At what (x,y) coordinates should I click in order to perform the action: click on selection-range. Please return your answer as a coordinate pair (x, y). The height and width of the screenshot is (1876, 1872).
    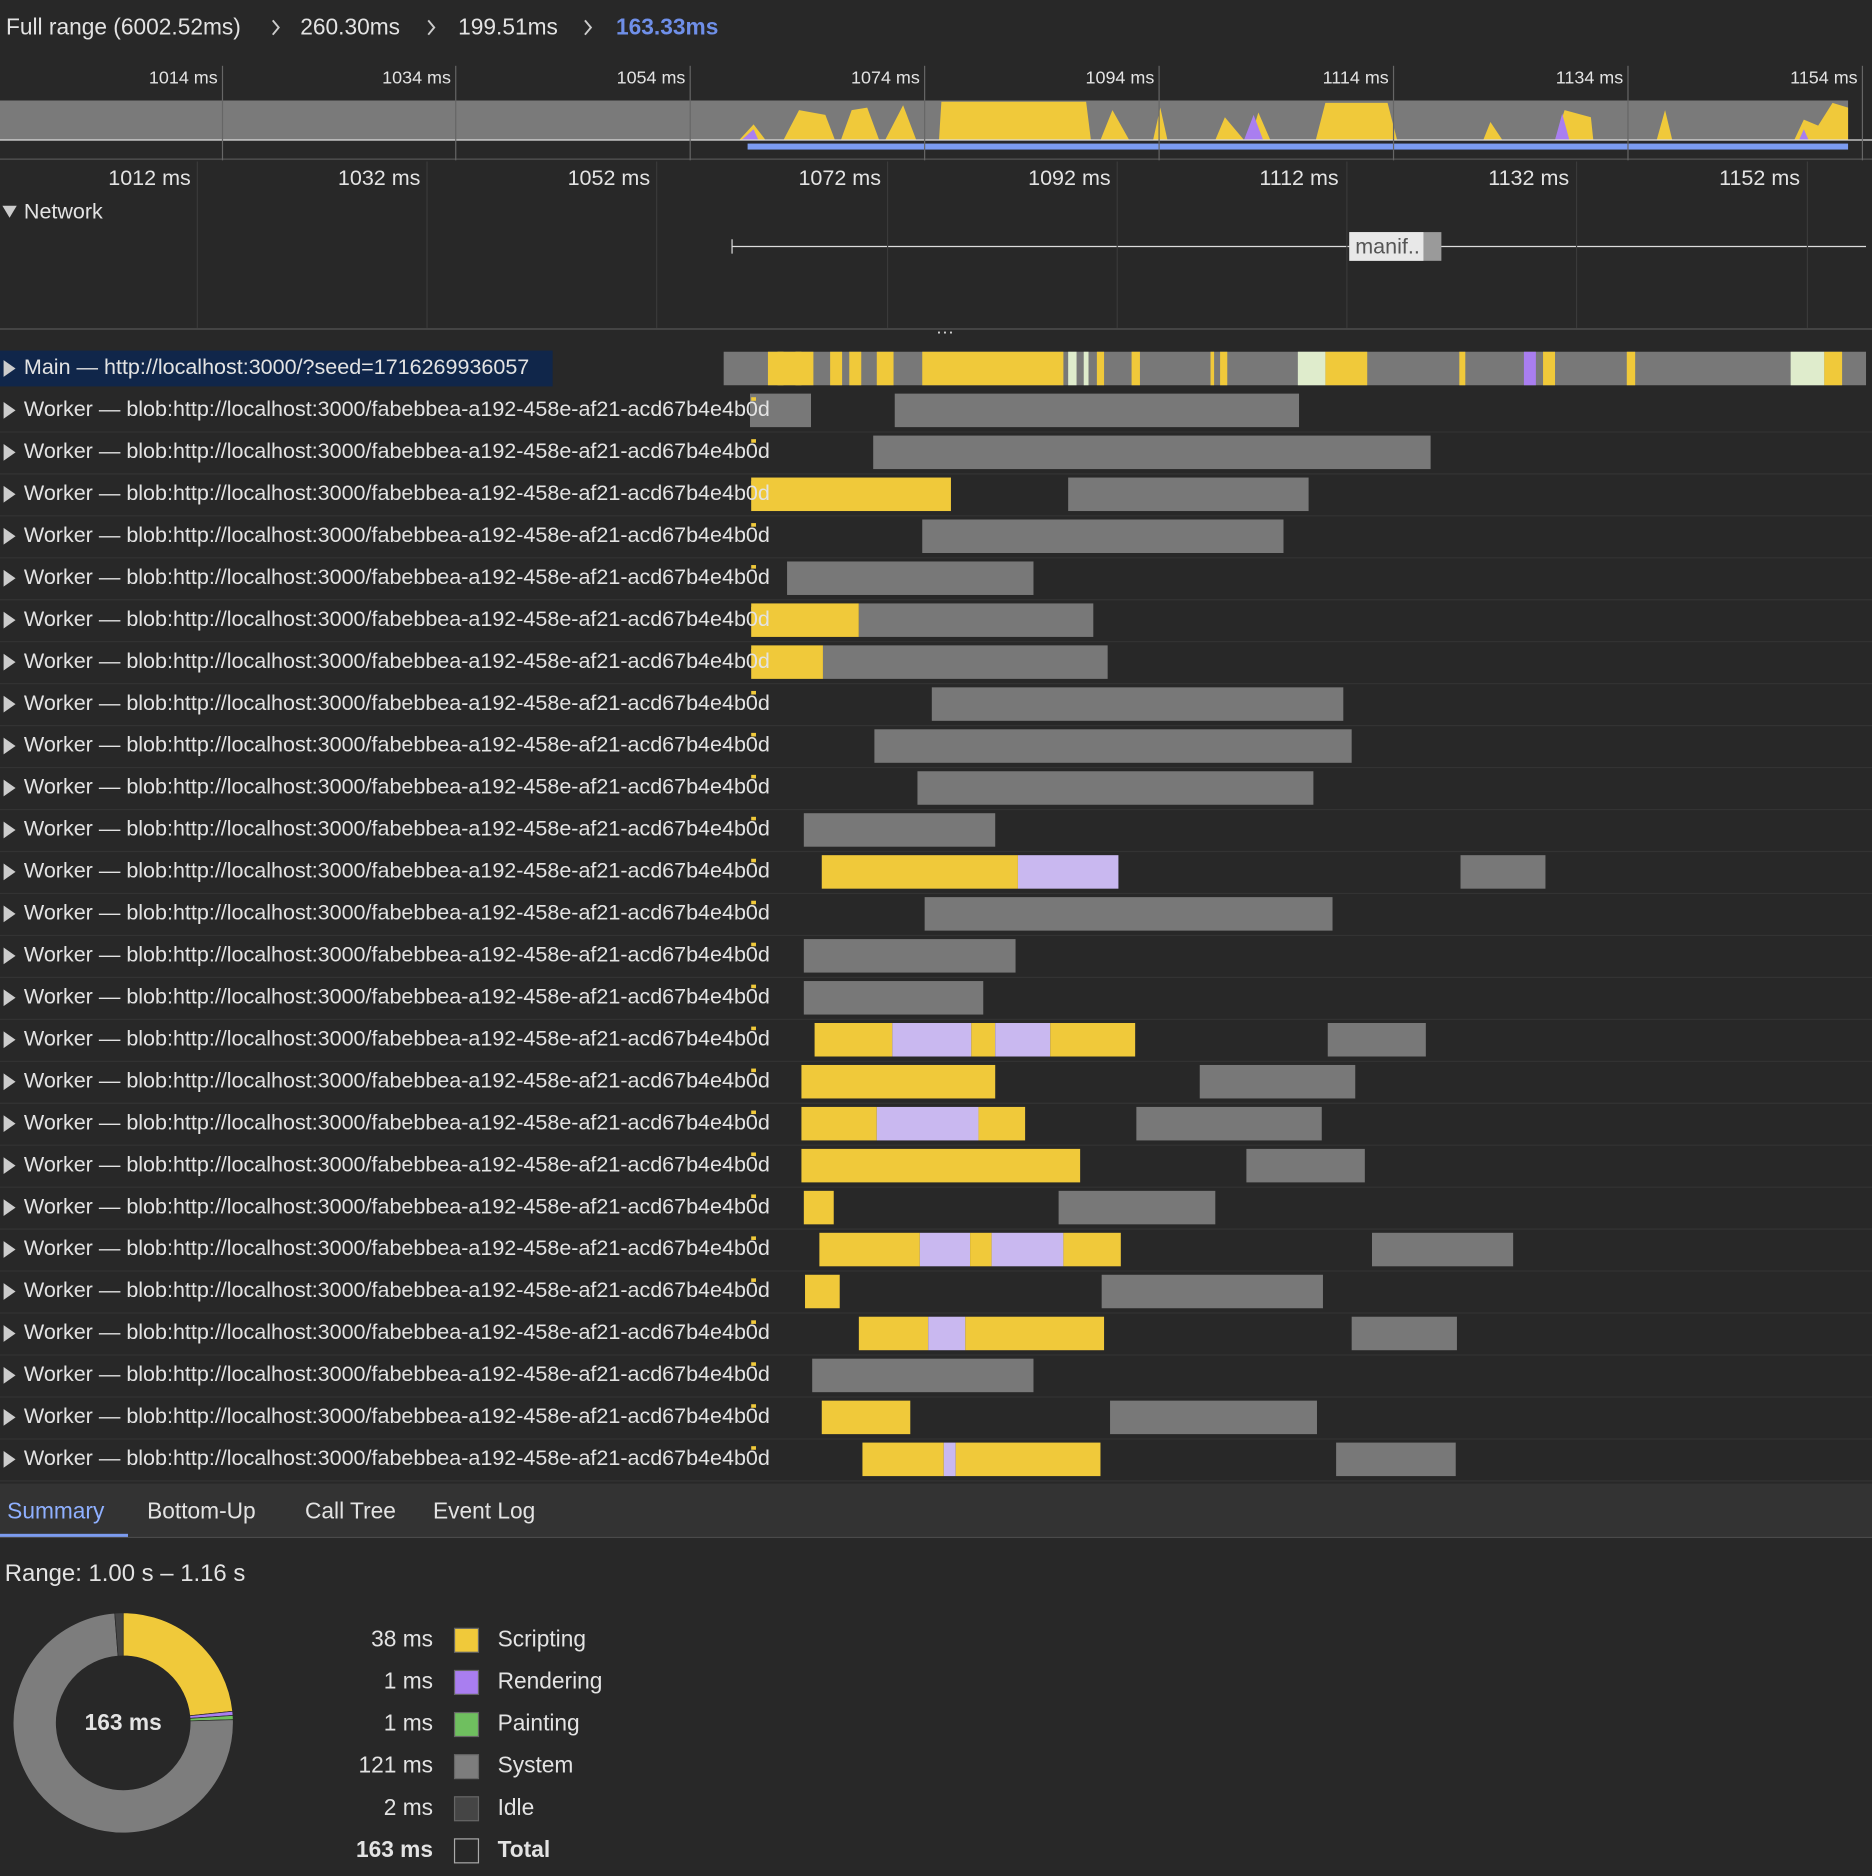
    Looking at the image, I should click on (1298, 146).